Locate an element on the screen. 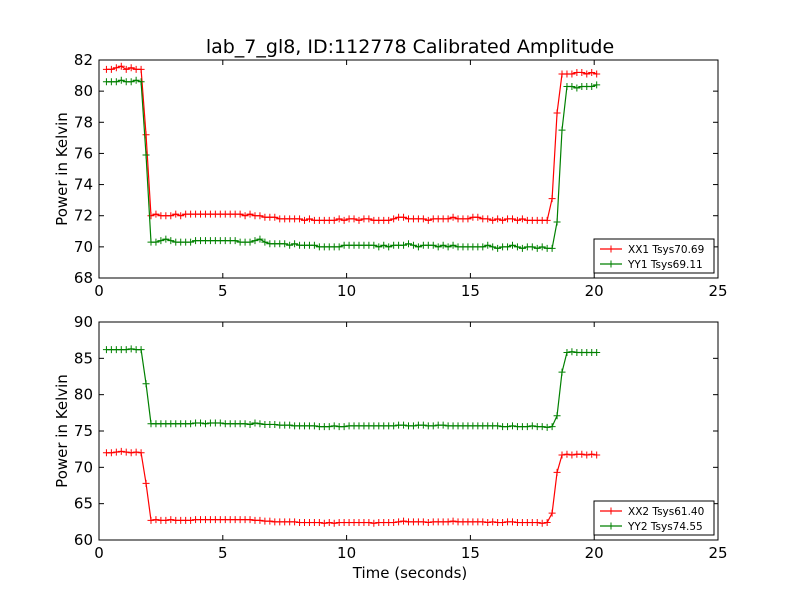 This screenshot has width=800, height=600. x-tick-label: 20 is located at coordinates (594, 553).